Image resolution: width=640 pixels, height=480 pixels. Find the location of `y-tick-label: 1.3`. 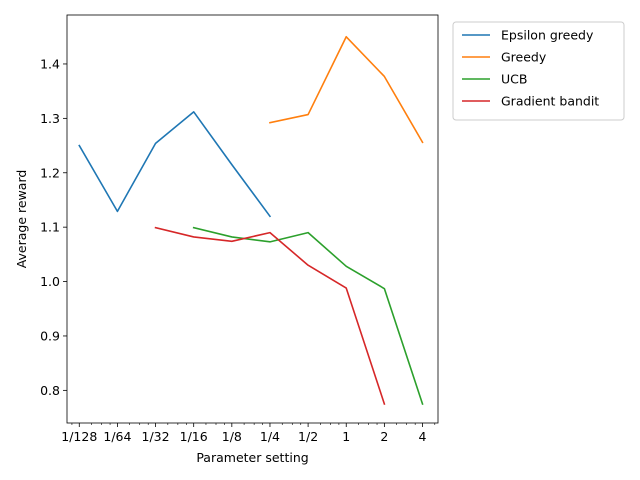

y-tick-label: 1.3 is located at coordinates (50, 118).